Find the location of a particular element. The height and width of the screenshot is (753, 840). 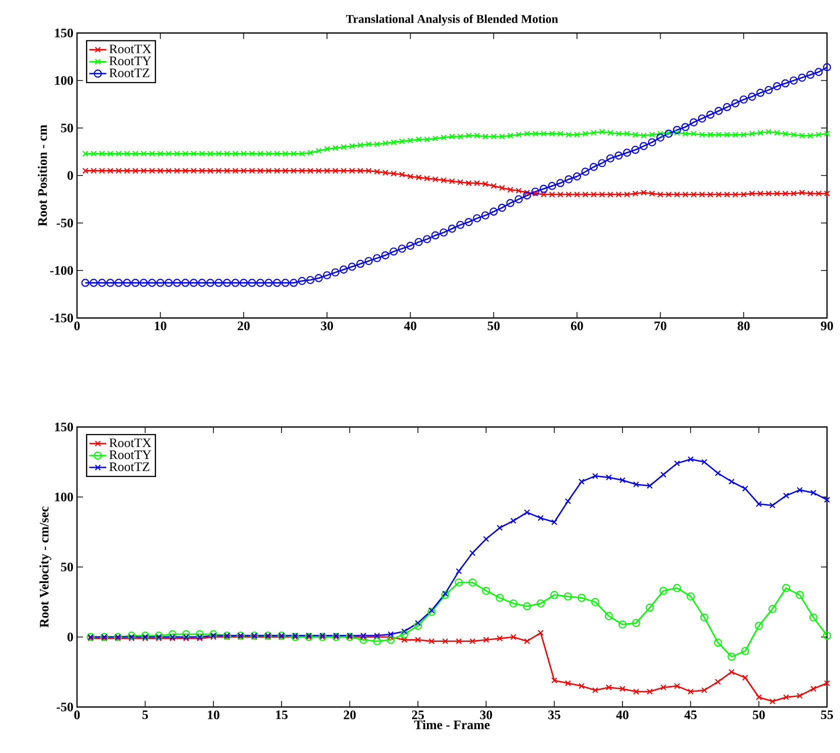

legend-label: RootTX is located at coordinates (130, 49).